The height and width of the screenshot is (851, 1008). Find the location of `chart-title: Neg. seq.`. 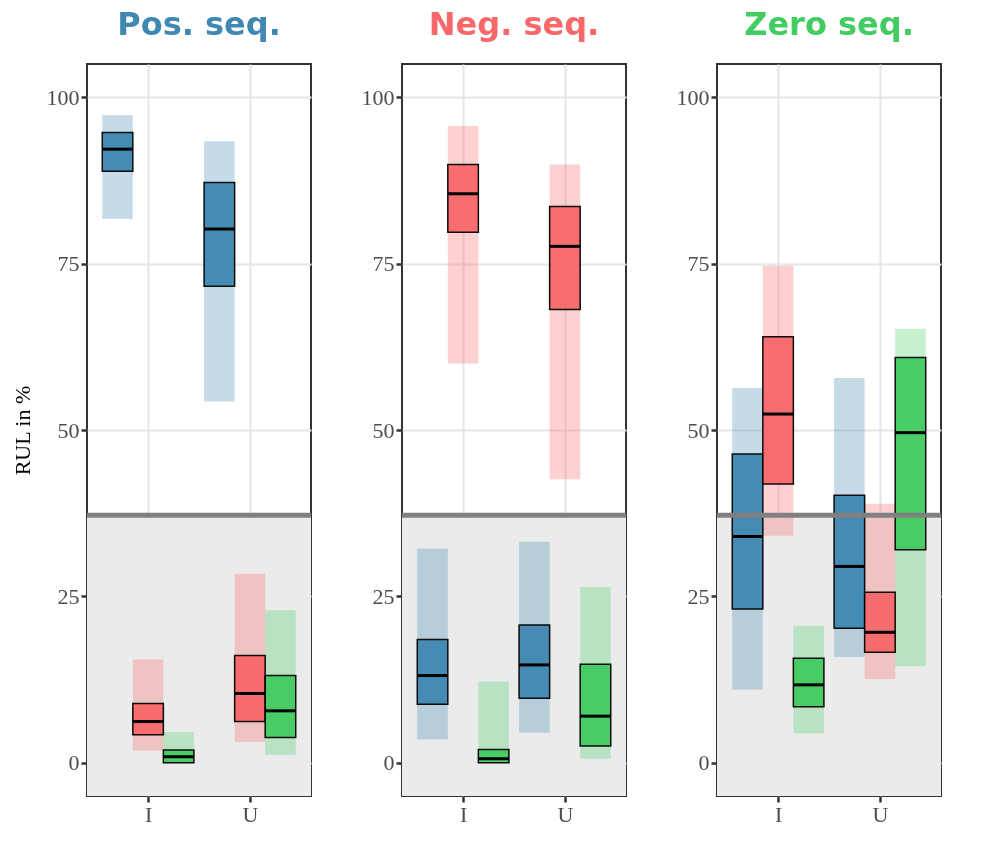

chart-title: Neg. seq. is located at coordinates (514, 24).